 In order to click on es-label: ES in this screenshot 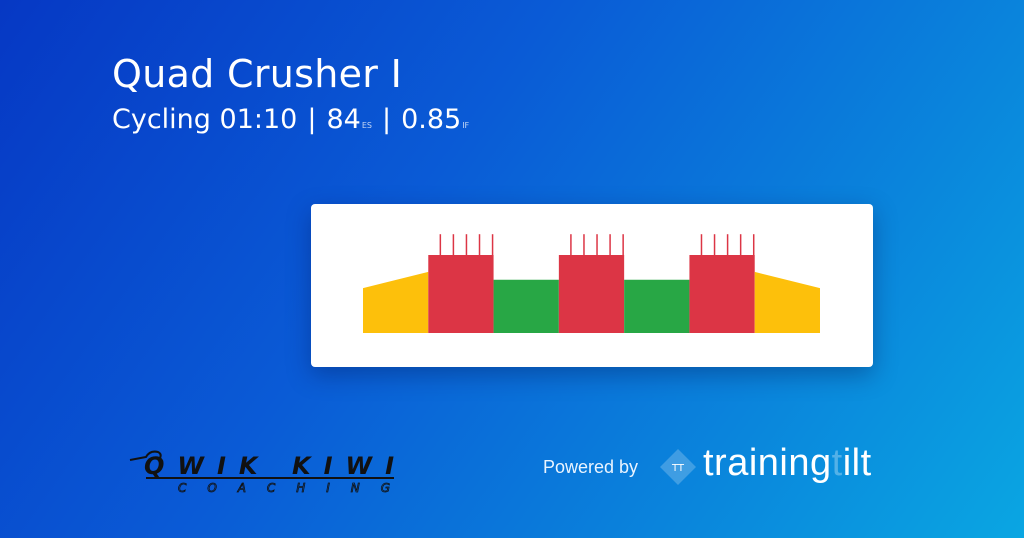, I will do `click(366, 125)`.